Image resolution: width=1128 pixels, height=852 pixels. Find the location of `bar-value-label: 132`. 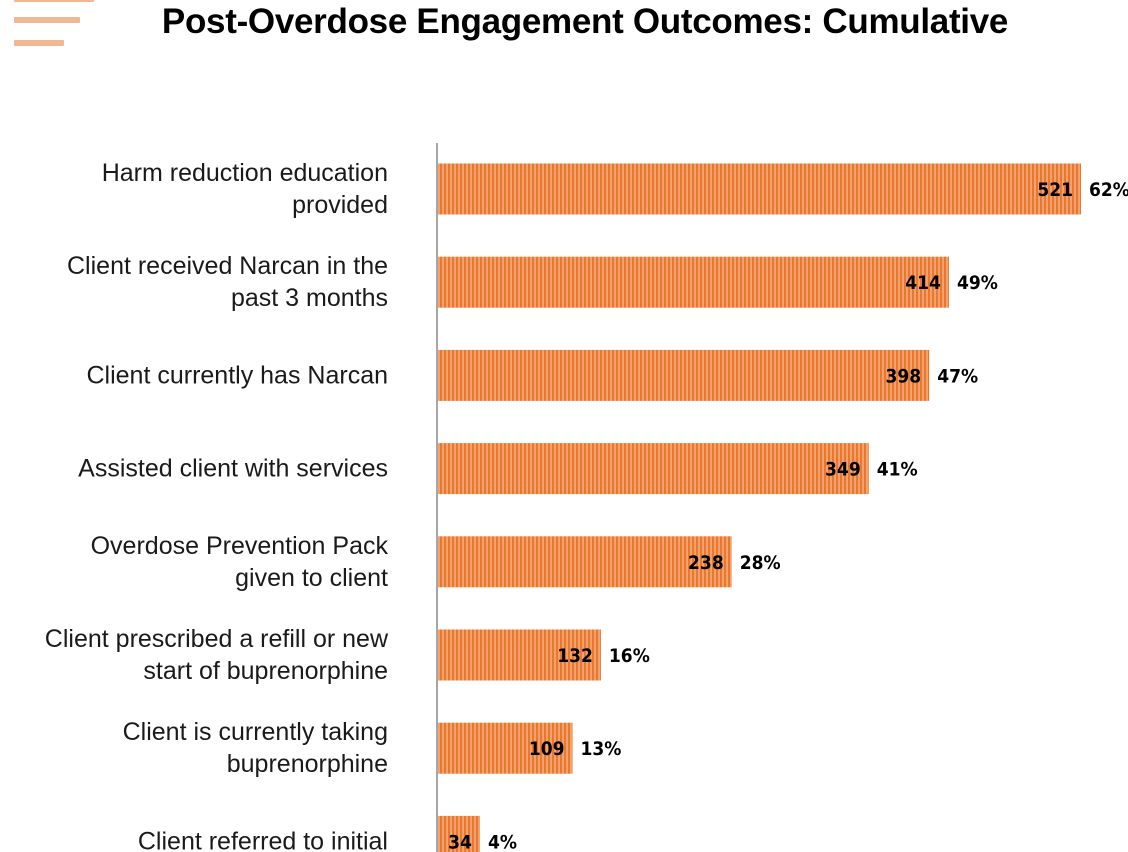

bar-value-label: 132 is located at coordinates (575, 656).